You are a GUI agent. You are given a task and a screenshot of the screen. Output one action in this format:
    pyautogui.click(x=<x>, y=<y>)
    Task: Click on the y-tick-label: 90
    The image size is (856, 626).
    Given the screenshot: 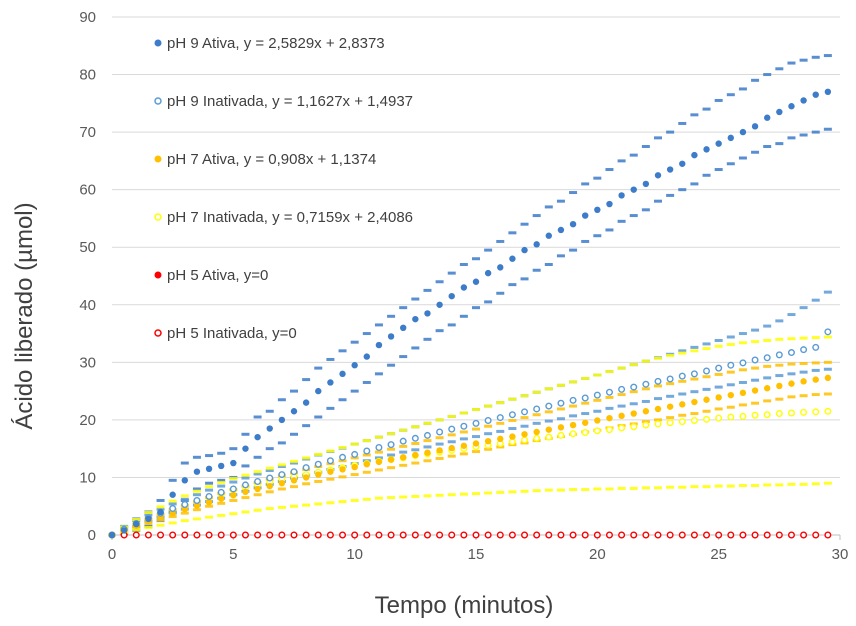 What is the action you would take?
    pyautogui.click(x=87, y=17)
    